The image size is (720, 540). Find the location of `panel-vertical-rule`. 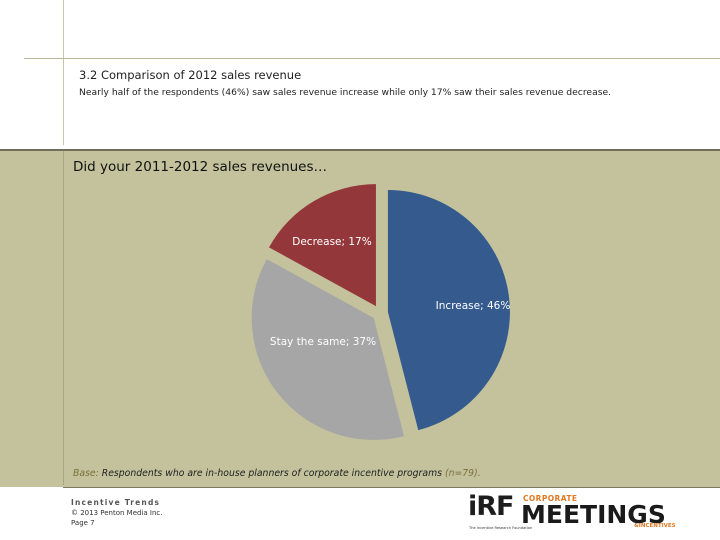

panel-vertical-rule is located at coordinates (63, 318).